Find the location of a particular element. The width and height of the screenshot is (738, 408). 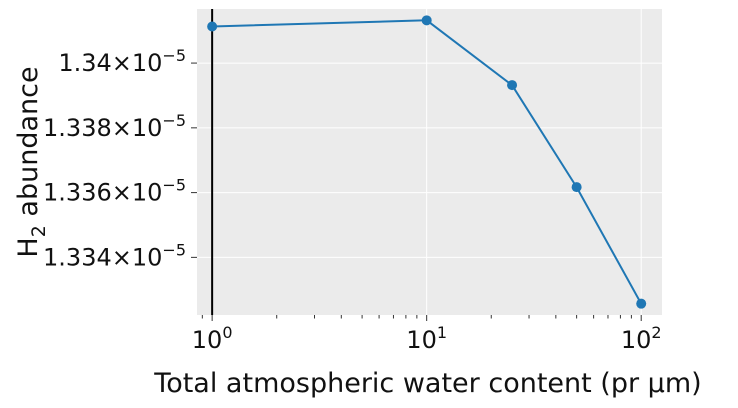

y-tick-mantissa: 1.334 is located at coordinates (77, 257).